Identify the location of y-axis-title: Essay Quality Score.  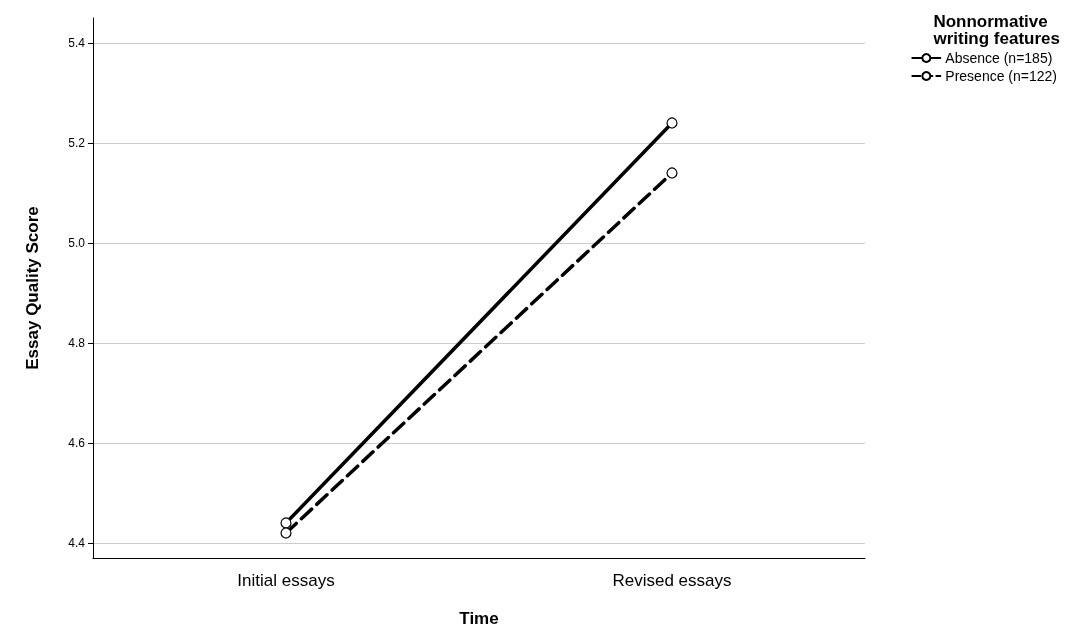
(32, 288).